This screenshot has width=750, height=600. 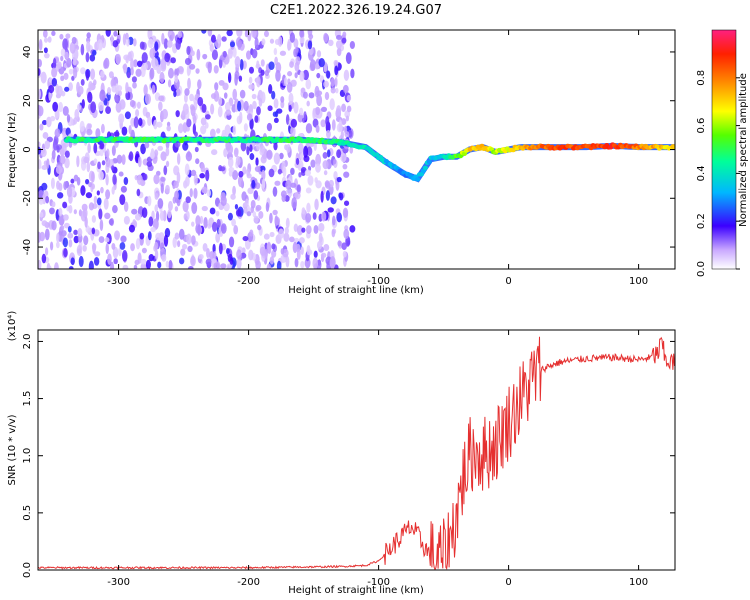 What do you see at coordinates (378, 582) in the screenshot?
I see `x-tick-label: -100` at bounding box center [378, 582].